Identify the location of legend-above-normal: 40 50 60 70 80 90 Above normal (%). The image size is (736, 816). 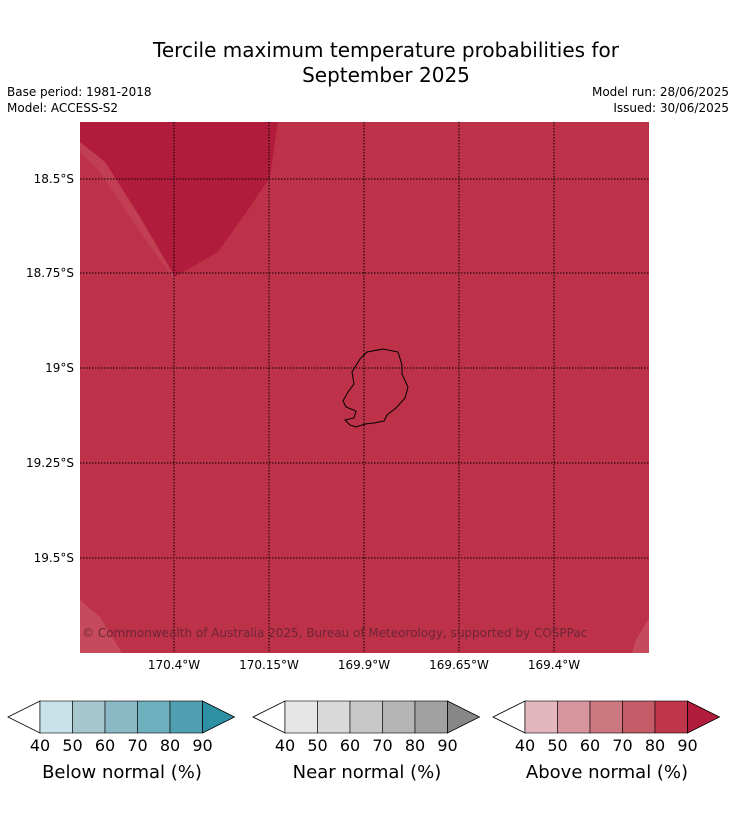
(607, 741).